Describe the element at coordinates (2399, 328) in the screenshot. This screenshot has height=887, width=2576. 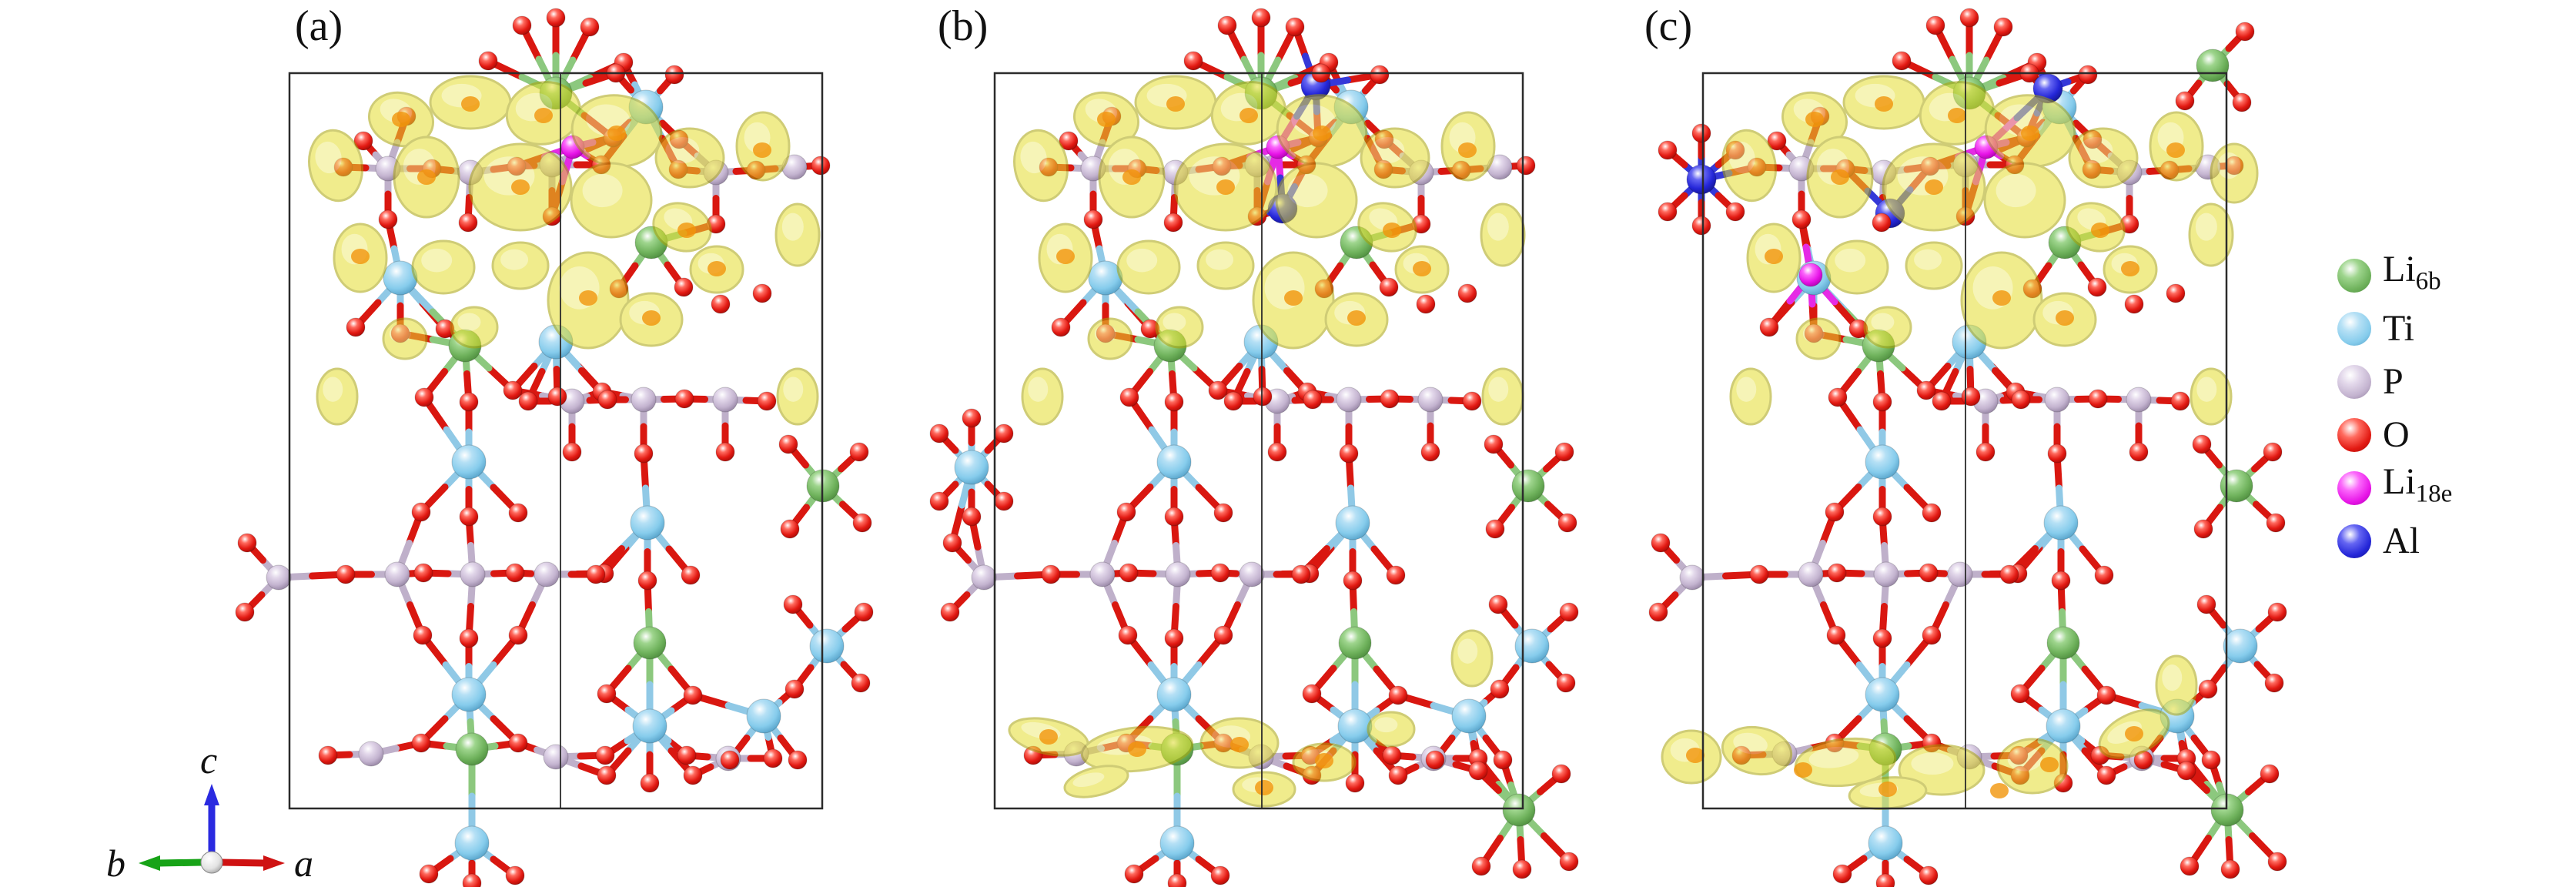
I see `legend-label-Ti: Ti` at that location.